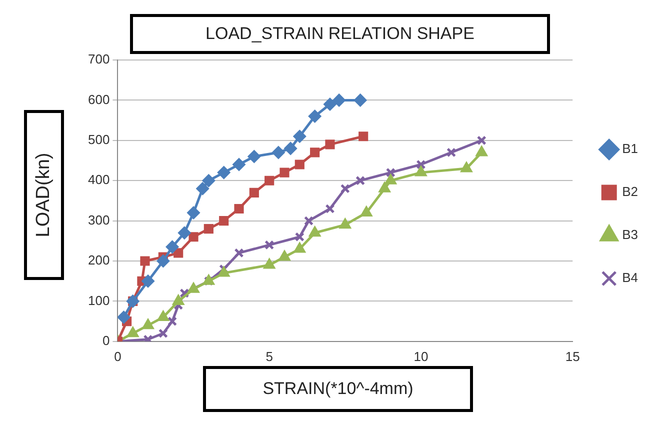 The image size is (668, 443). I want to click on legend-label: B1, so click(630, 148).